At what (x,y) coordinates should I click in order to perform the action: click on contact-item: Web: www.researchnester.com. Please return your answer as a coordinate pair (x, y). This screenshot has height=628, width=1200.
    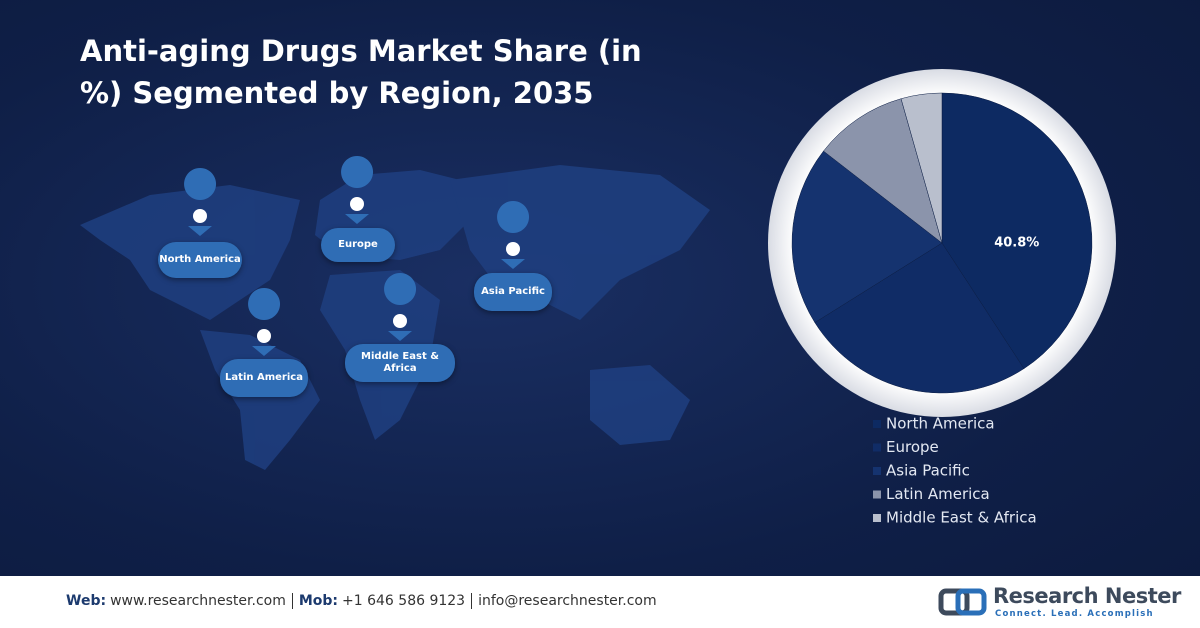
    Looking at the image, I should click on (179, 601).